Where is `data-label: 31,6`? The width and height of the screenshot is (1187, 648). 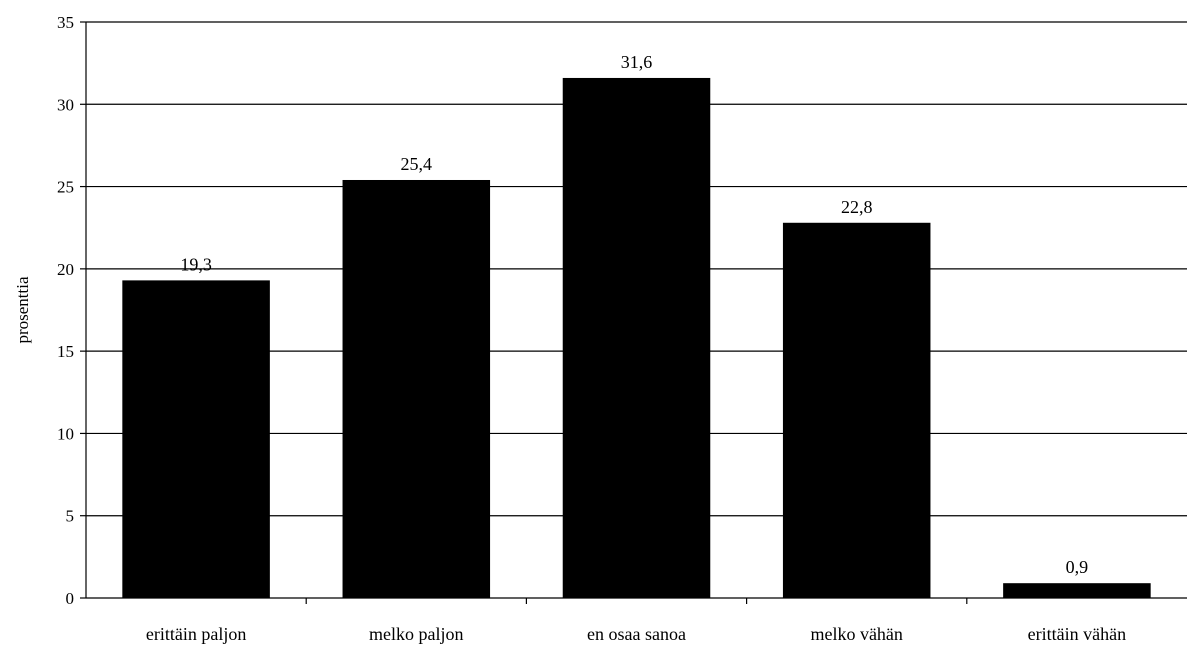
data-label: 31,6 is located at coordinates (637, 62).